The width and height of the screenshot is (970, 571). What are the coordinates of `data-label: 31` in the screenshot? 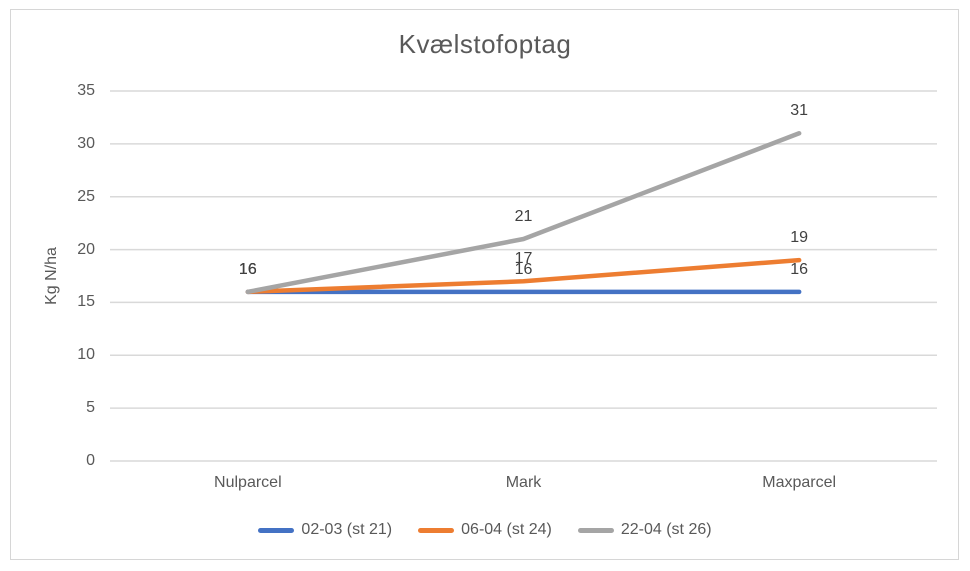 It's located at (799, 111).